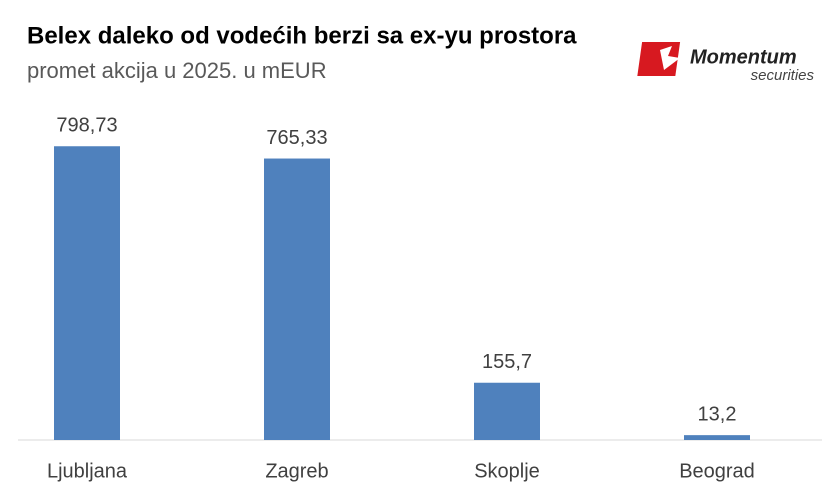 This screenshot has height=496, width=828. What do you see at coordinates (296, 138) in the screenshot?
I see `value-label: 765,33` at bounding box center [296, 138].